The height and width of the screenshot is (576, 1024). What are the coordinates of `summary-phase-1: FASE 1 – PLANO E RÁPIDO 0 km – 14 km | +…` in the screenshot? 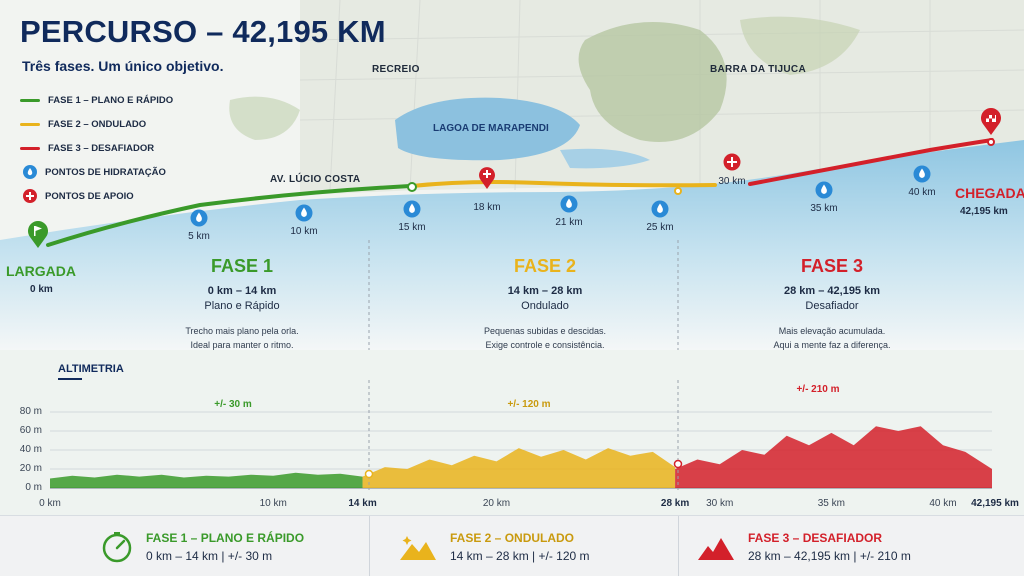 It's located at (202, 546).